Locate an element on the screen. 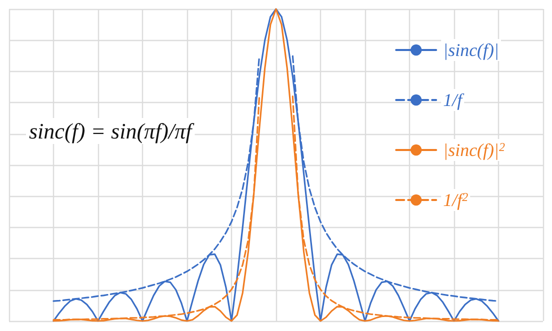 The width and height of the screenshot is (552, 331). annotation: sinc(f) = sin(πf)/πf is located at coordinates (112, 131).